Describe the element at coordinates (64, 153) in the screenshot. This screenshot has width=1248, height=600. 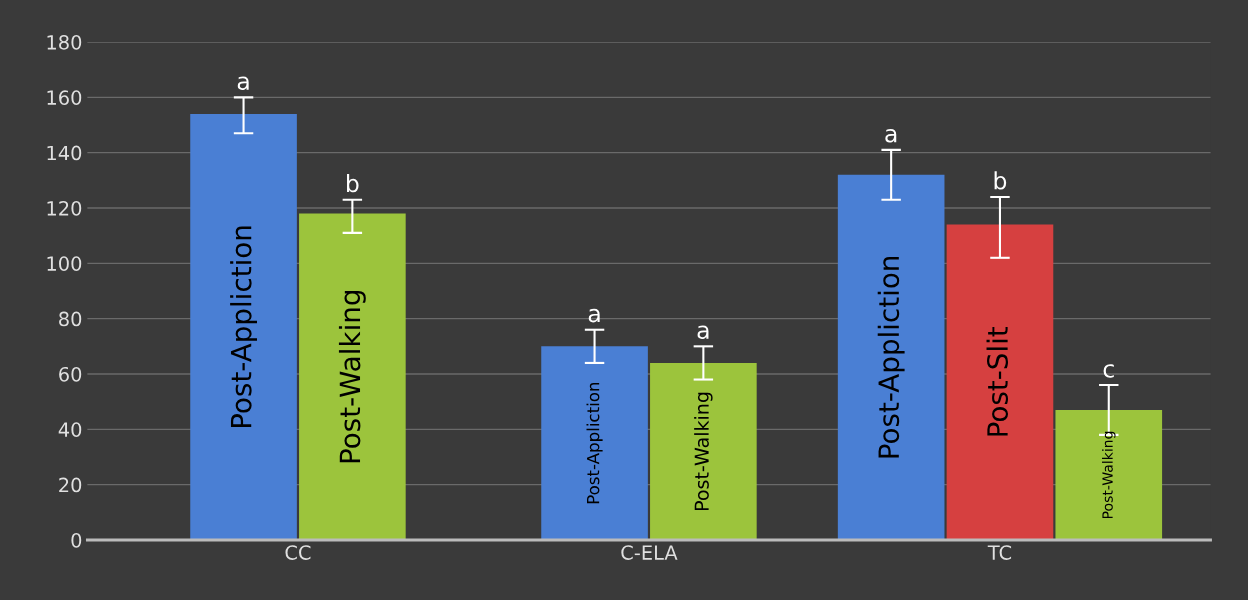
I see `y-tick-label: 140` at that location.